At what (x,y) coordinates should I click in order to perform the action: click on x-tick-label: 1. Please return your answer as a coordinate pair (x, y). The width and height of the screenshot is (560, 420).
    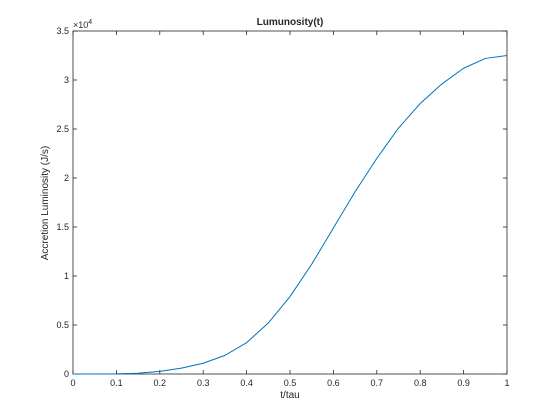
    Looking at the image, I should click on (506, 383).